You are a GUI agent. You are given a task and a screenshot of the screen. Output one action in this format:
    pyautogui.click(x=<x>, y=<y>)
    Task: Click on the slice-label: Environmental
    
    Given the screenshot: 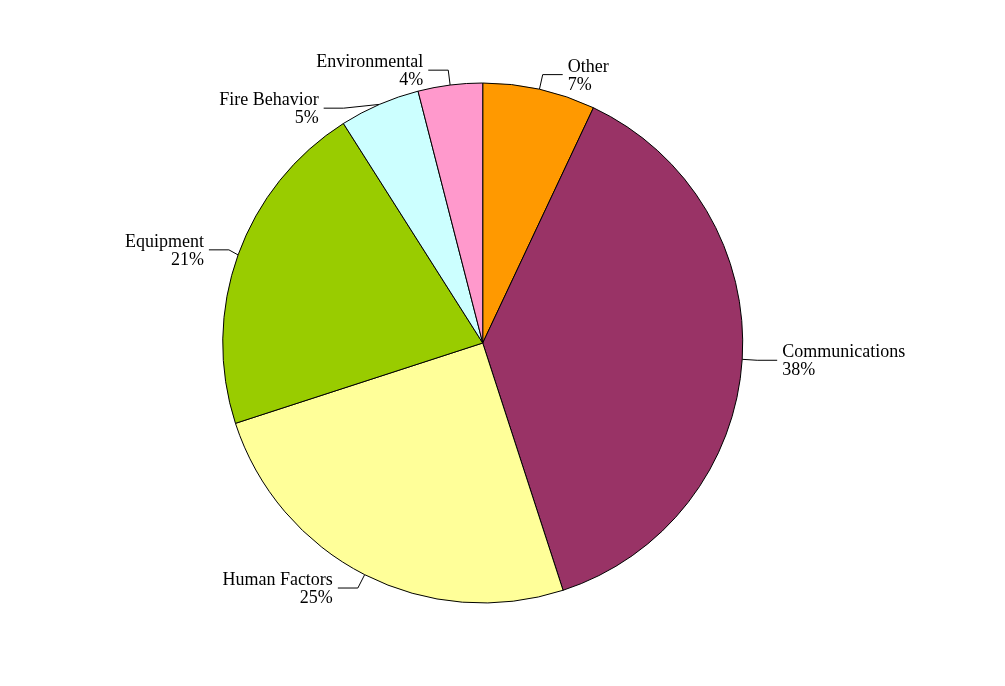 What is the action you would take?
    pyautogui.click(x=370, y=61)
    